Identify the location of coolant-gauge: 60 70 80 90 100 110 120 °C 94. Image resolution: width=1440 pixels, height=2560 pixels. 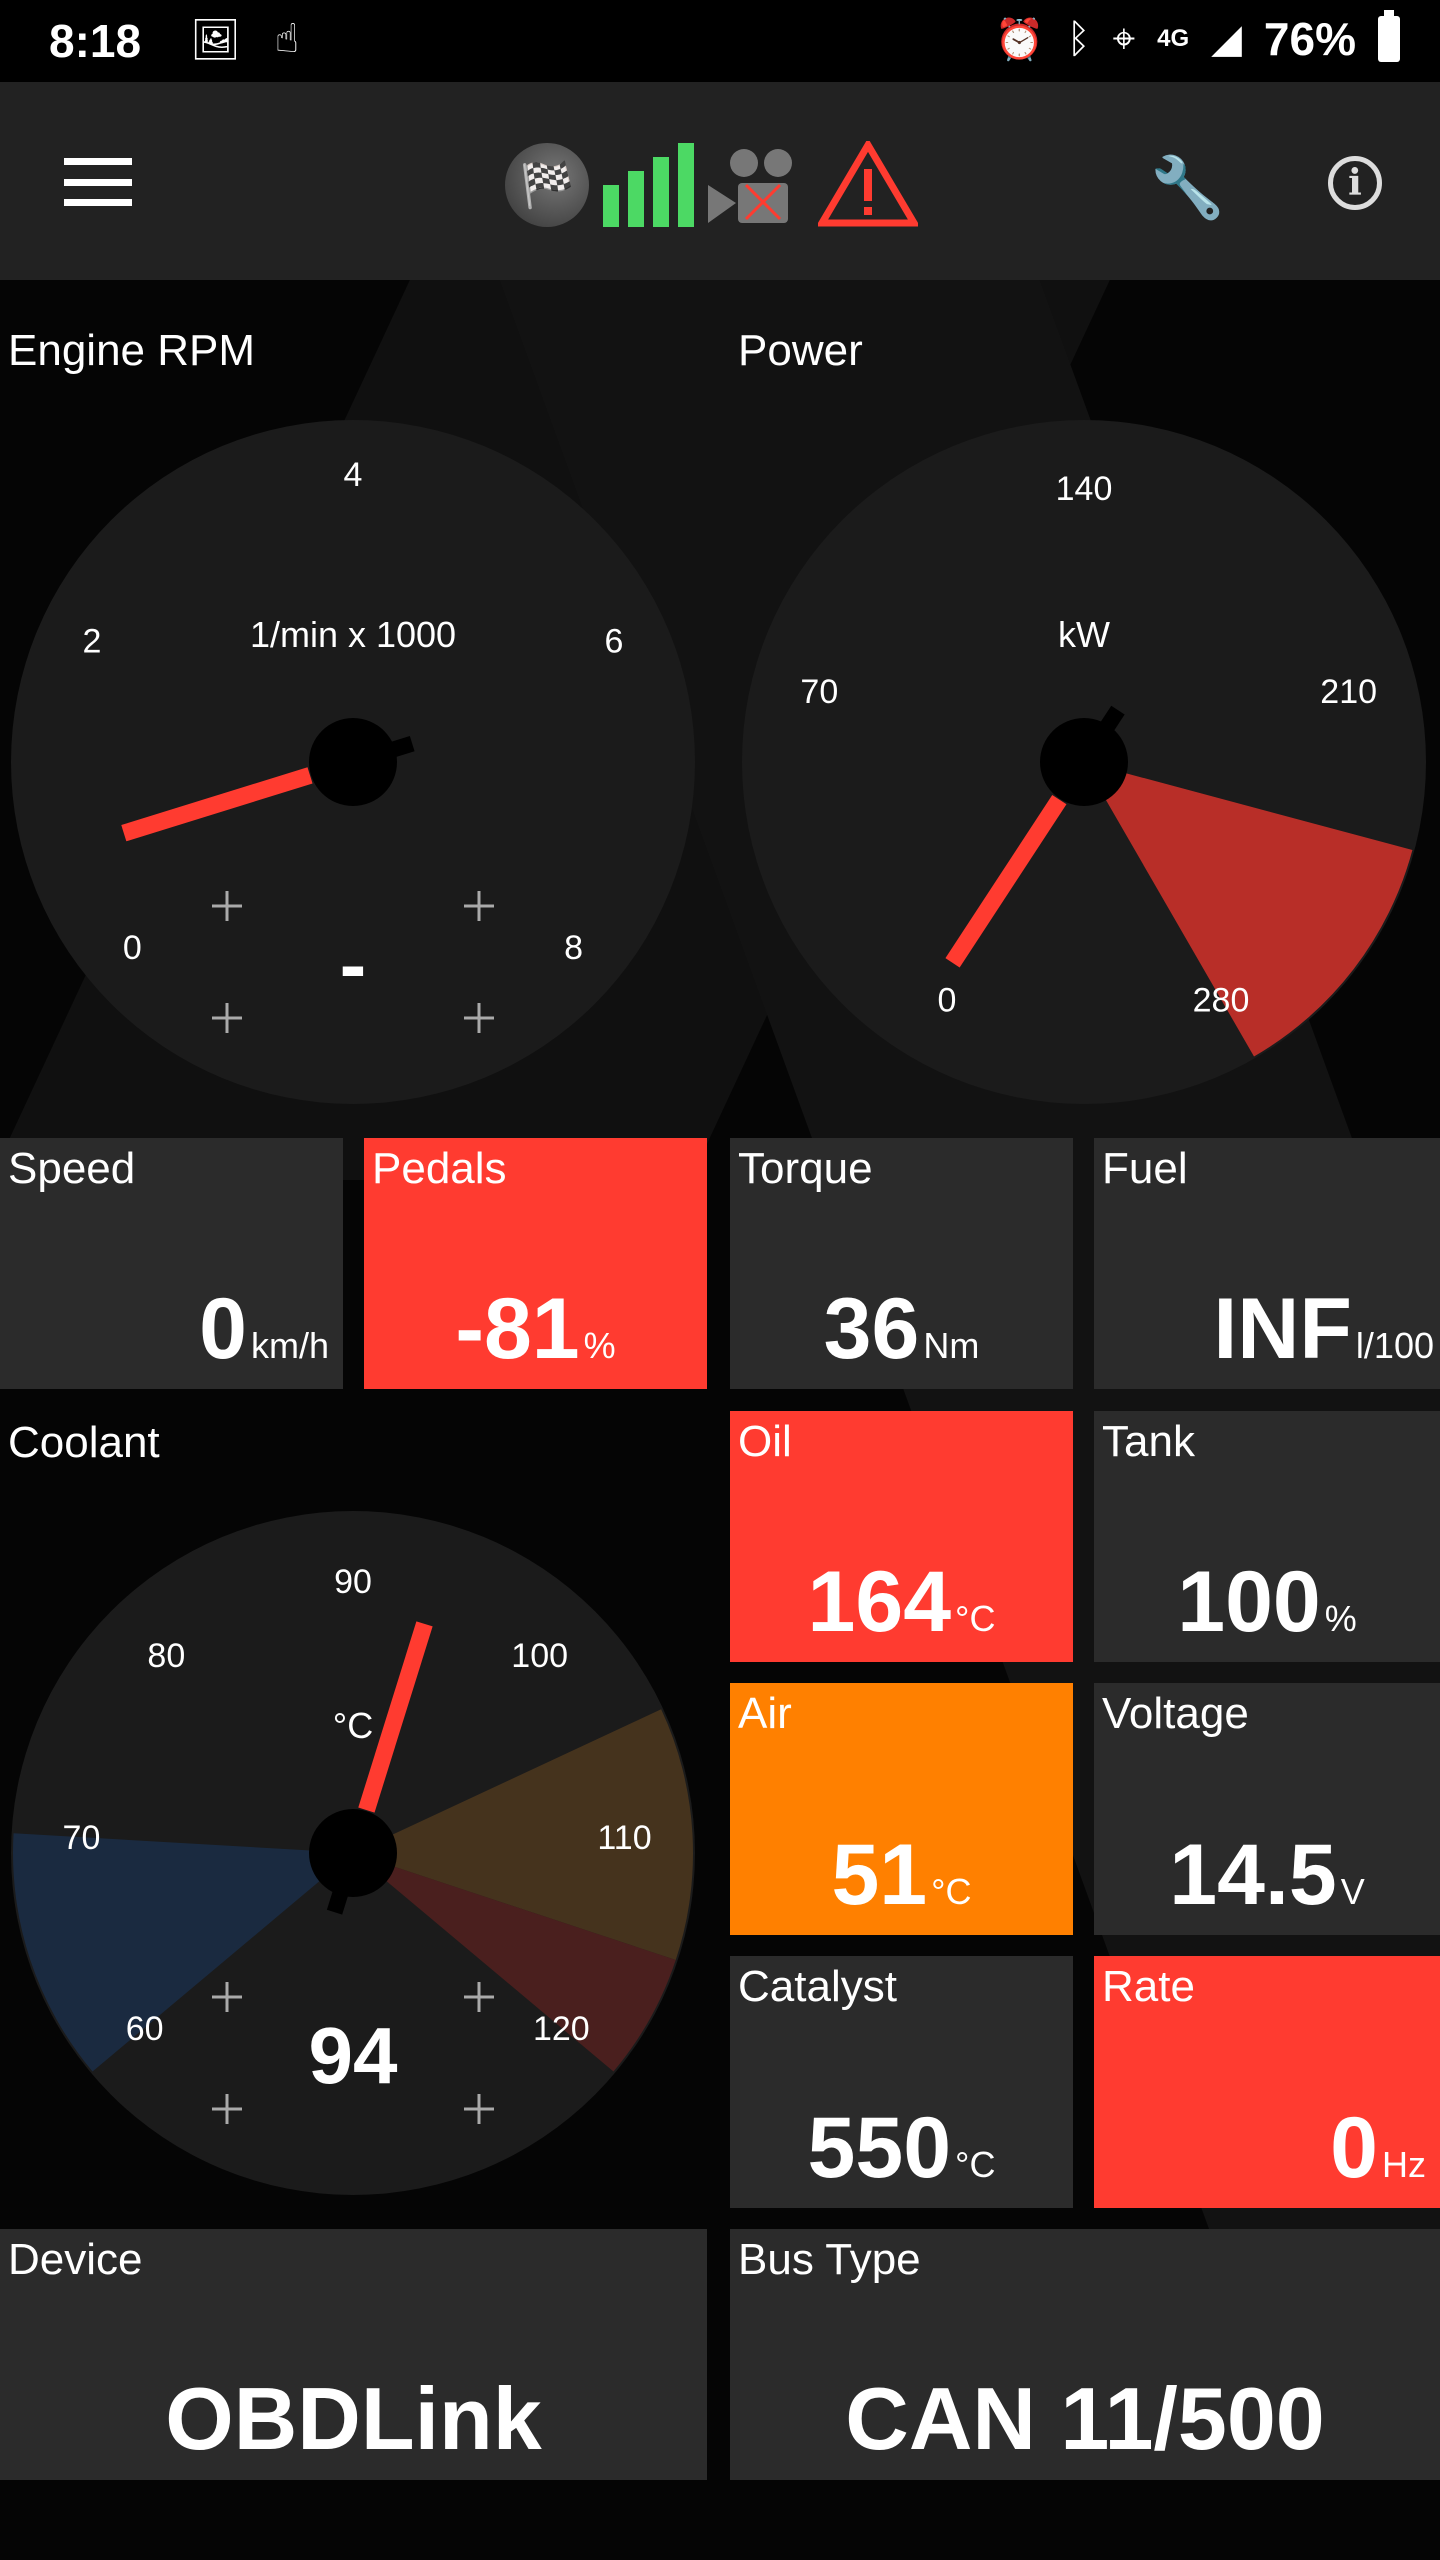
(353, 1853).